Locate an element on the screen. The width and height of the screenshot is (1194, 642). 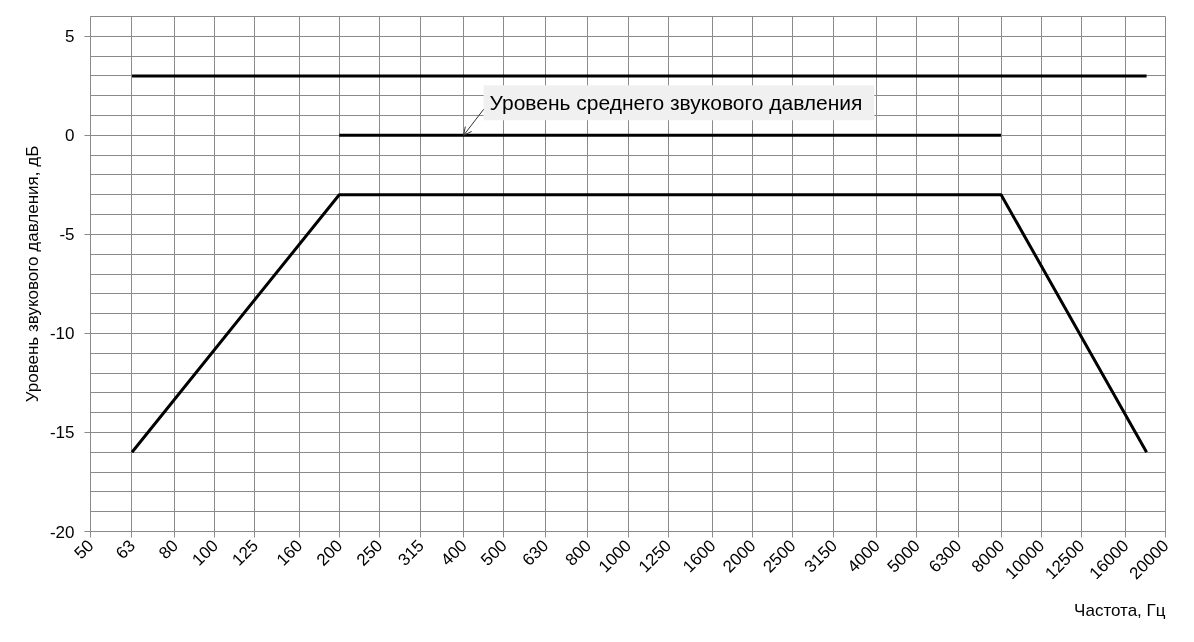
y-axis-title: Уровень звукового давления, дБ is located at coordinates (32, 274).